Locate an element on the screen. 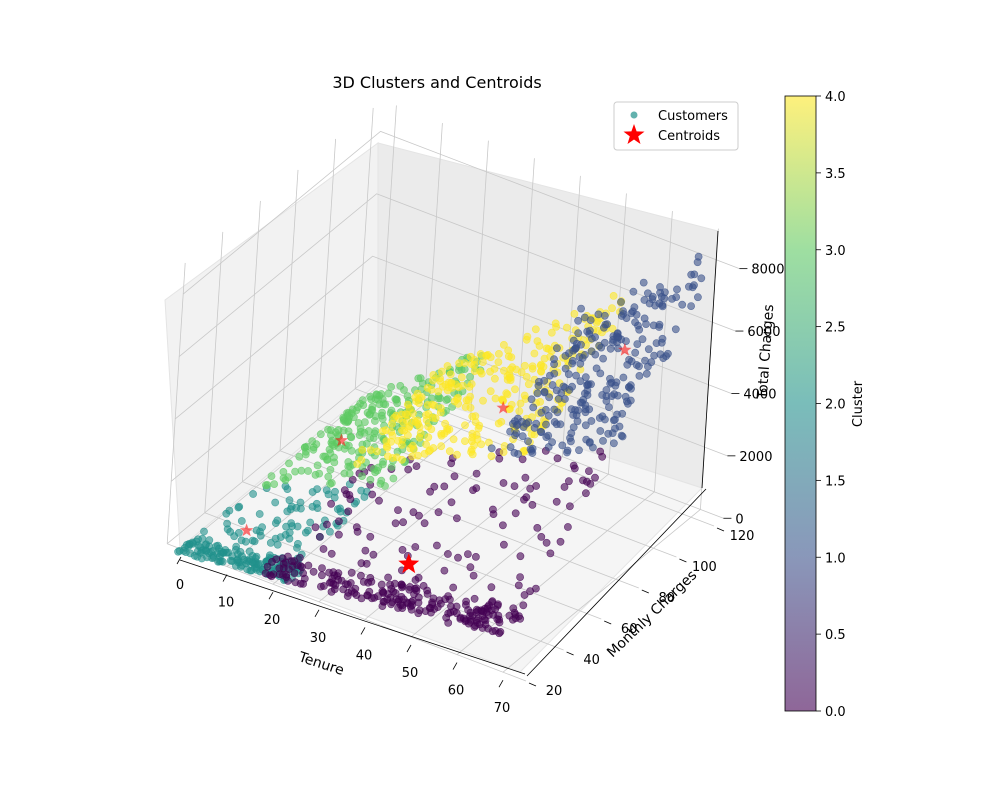 The height and width of the screenshot is (804, 1000). y-axis-label: Monthly Charges is located at coordinates (652, 614).